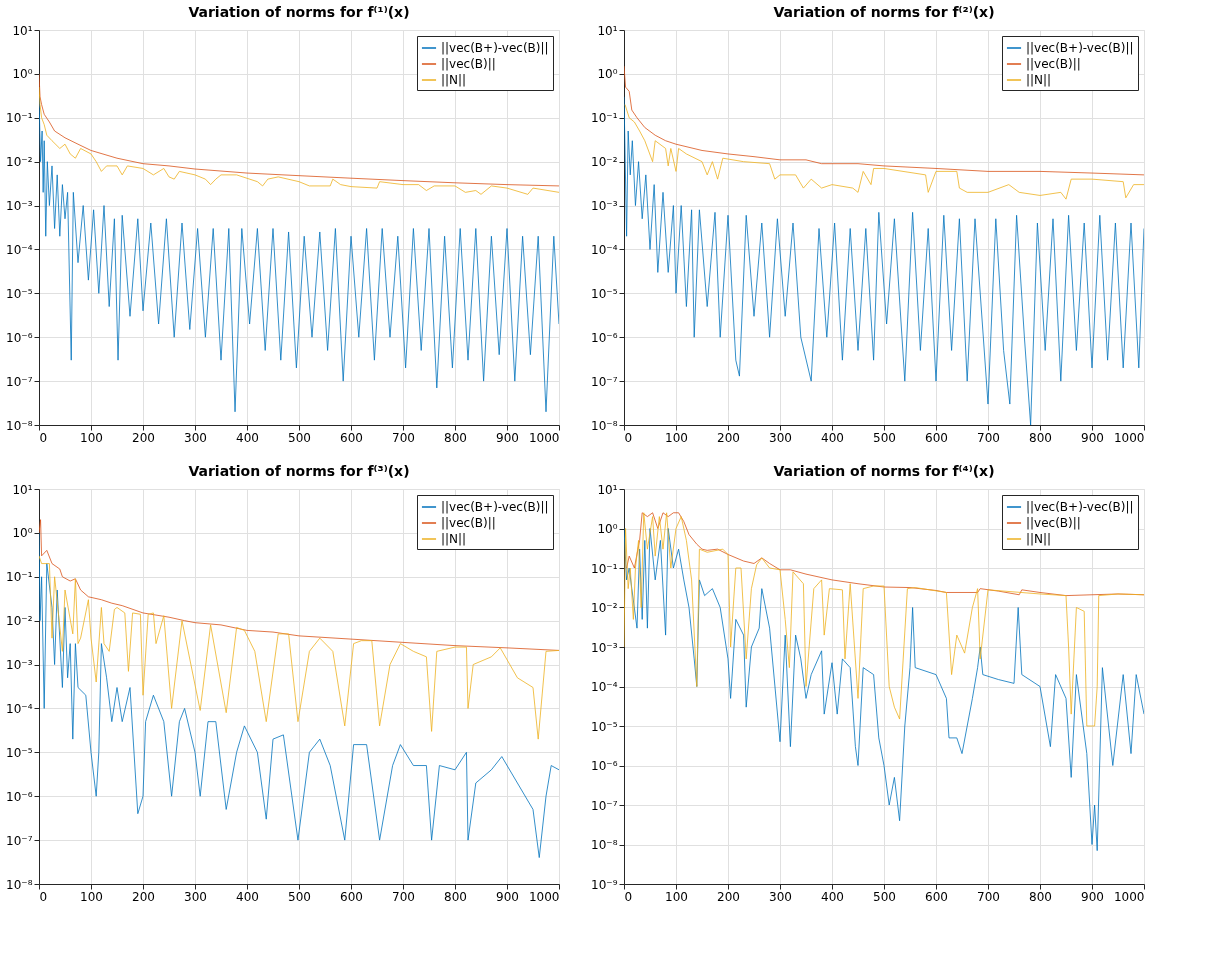  I want to click on chart-title: Variation of norms for f⁽²⁾(x), so click(884, 12).